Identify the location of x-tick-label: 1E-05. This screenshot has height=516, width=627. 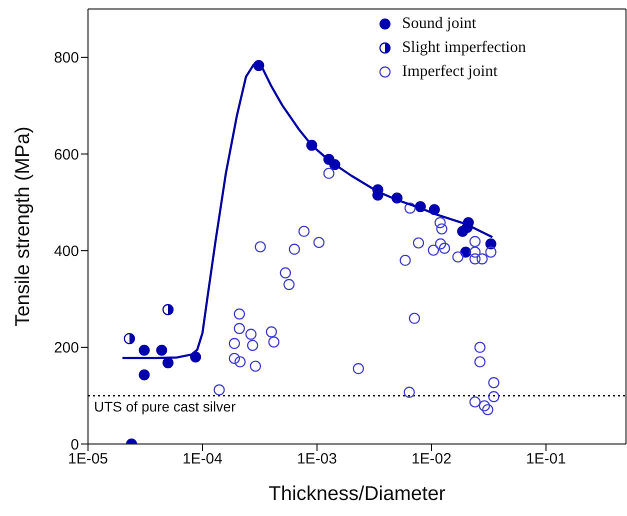
(88, 459).